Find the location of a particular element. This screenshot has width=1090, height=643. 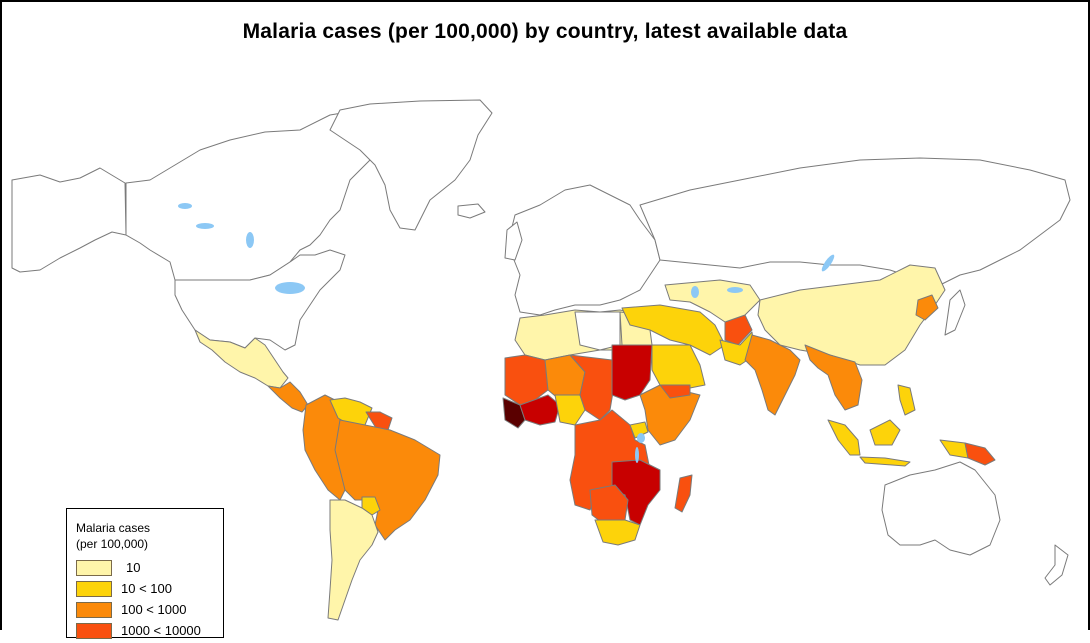

legend-label: 1000 < 10000 is located at coordinates (161, 630).